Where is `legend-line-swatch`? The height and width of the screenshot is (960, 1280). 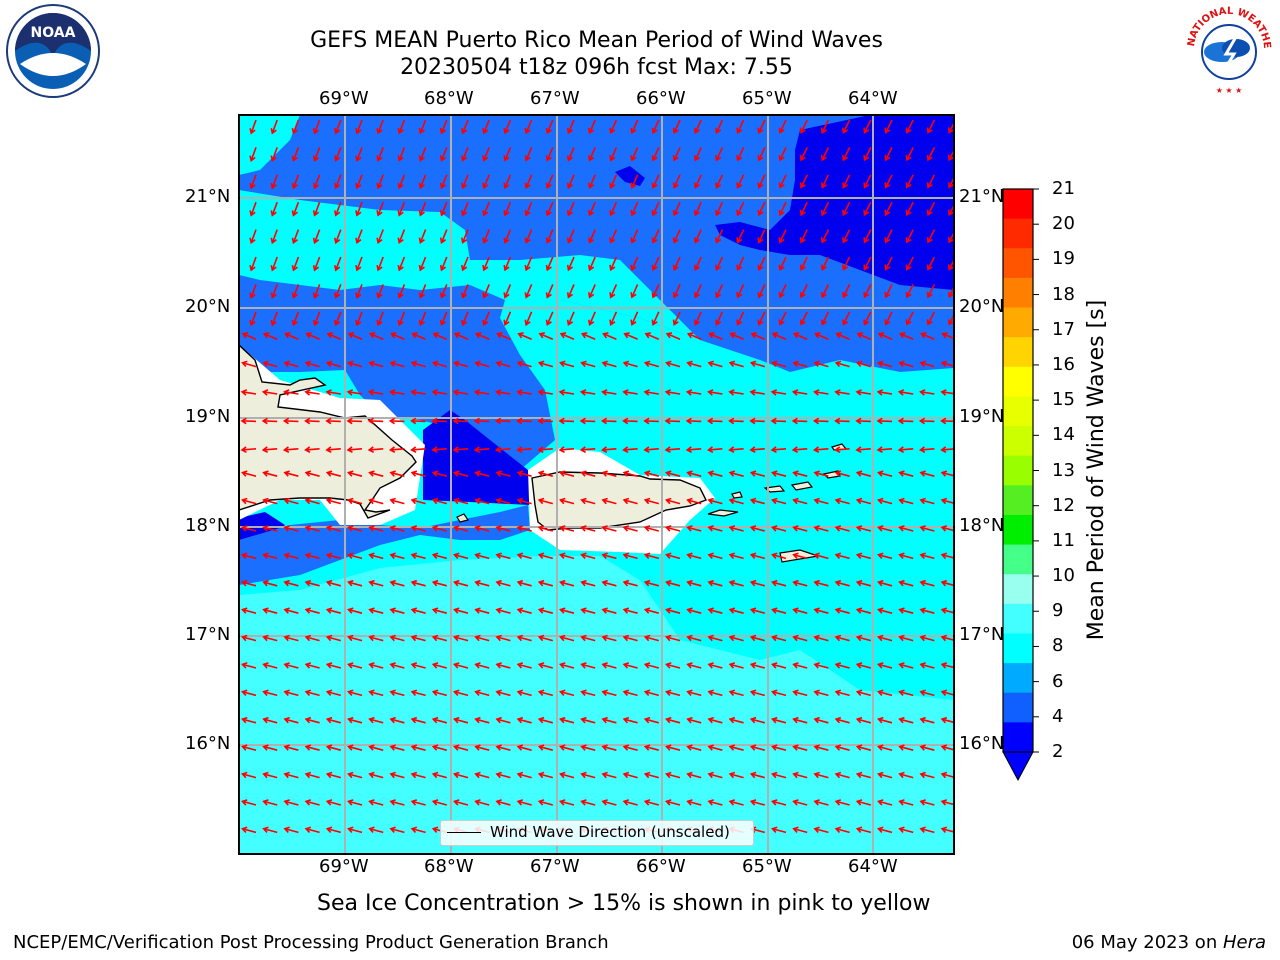
legend-line-swatch is located at coordinates (464, 832).